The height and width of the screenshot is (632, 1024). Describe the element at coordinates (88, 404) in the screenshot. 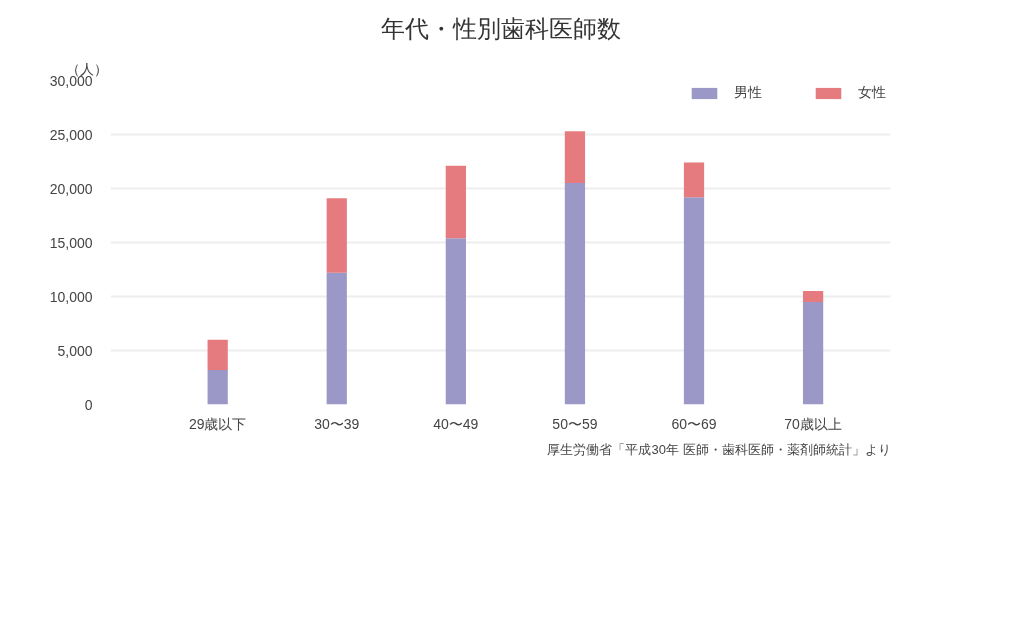

I see `y-tick-label: 0` at that location.